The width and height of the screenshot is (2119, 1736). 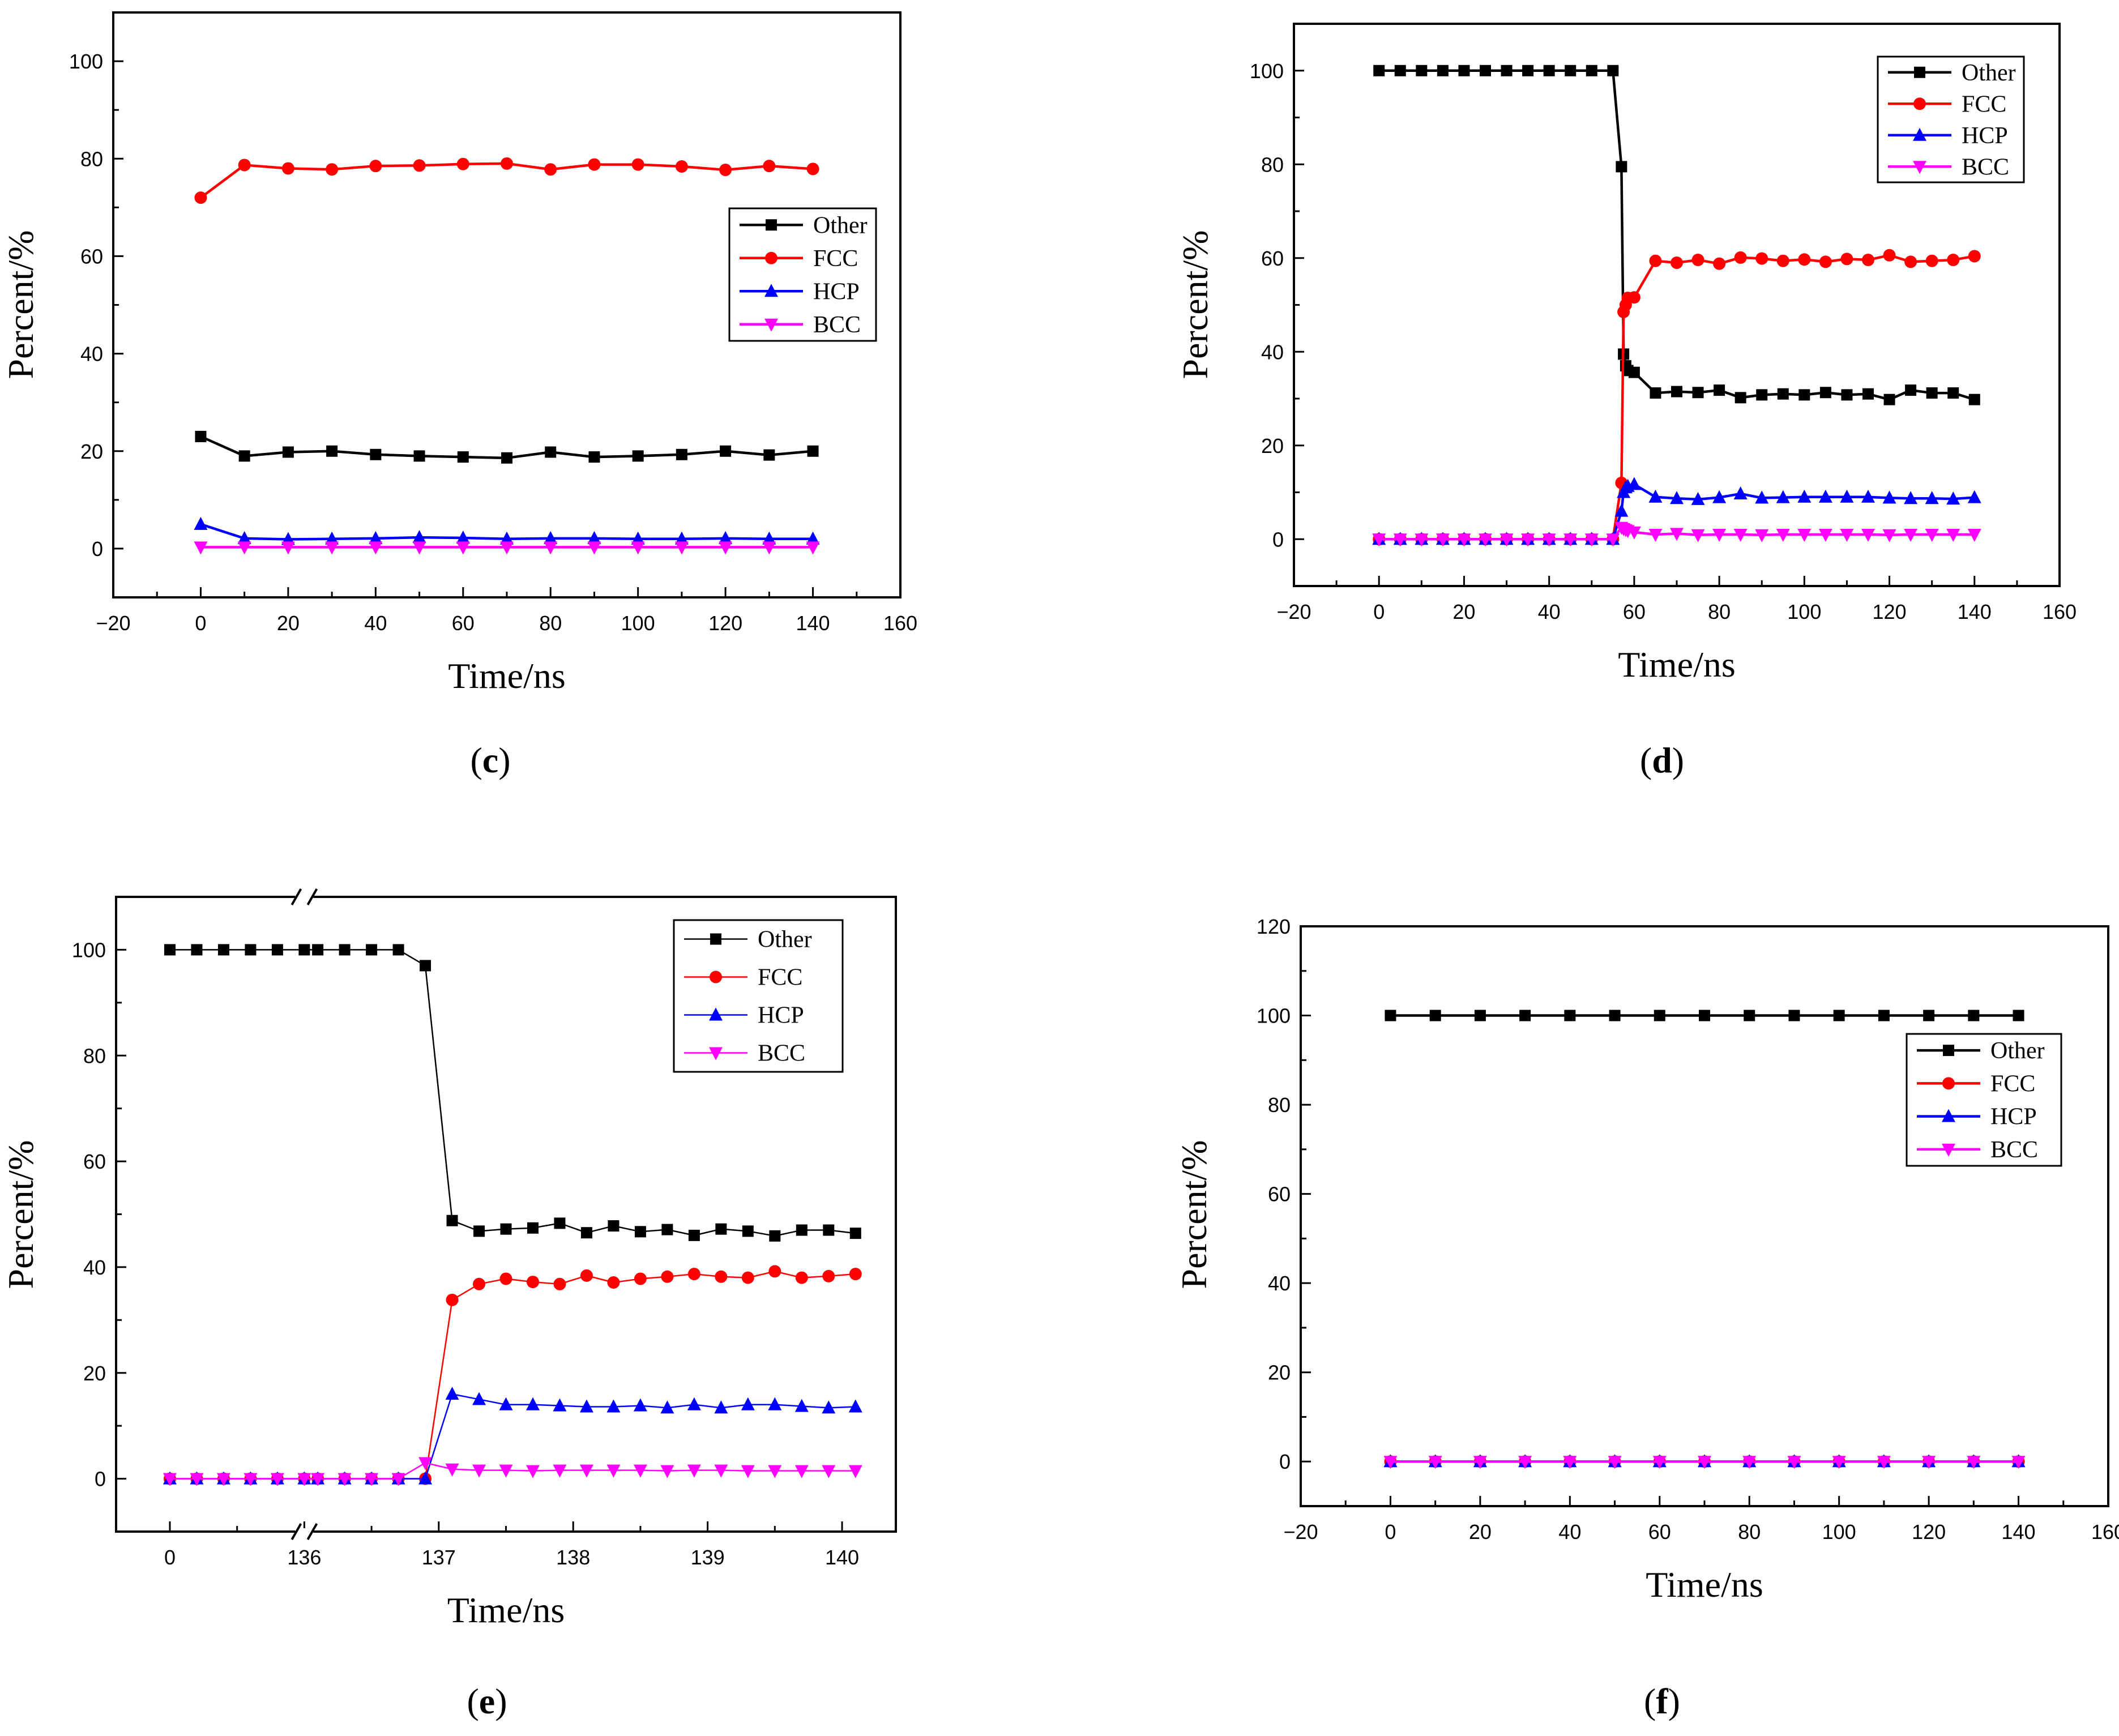 What do you see at coordinates (170, 1557) in the screenshot?
I see `x-tick-label: 0` at bounding box center [170, 1557].